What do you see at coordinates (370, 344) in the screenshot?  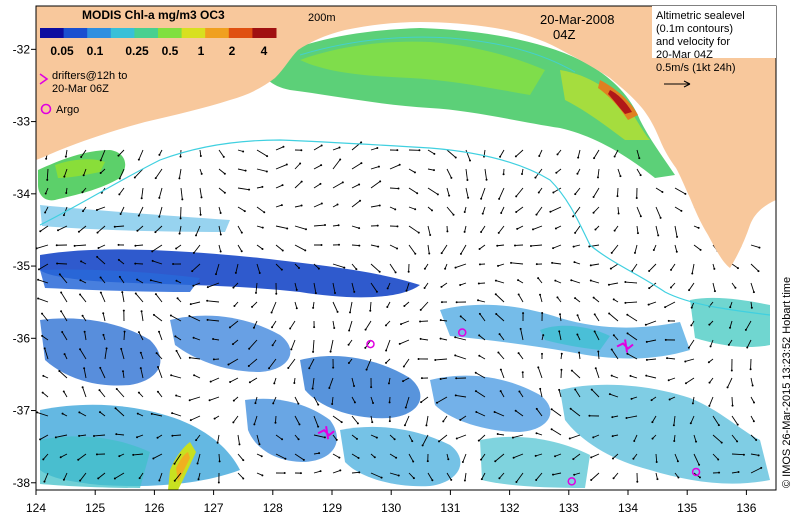 I see `argo-float-marker` at bounding box center [370, 344].